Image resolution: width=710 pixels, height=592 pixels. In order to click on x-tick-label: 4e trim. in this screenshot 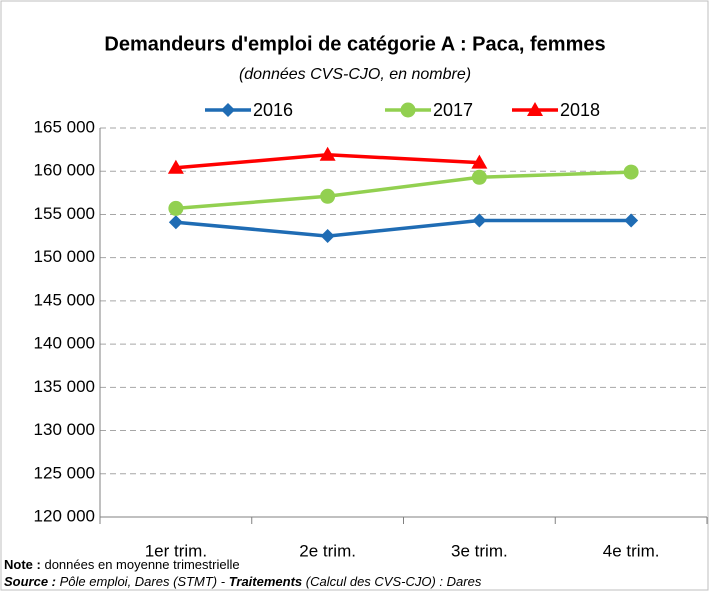, I will do `click(631, 550)`.